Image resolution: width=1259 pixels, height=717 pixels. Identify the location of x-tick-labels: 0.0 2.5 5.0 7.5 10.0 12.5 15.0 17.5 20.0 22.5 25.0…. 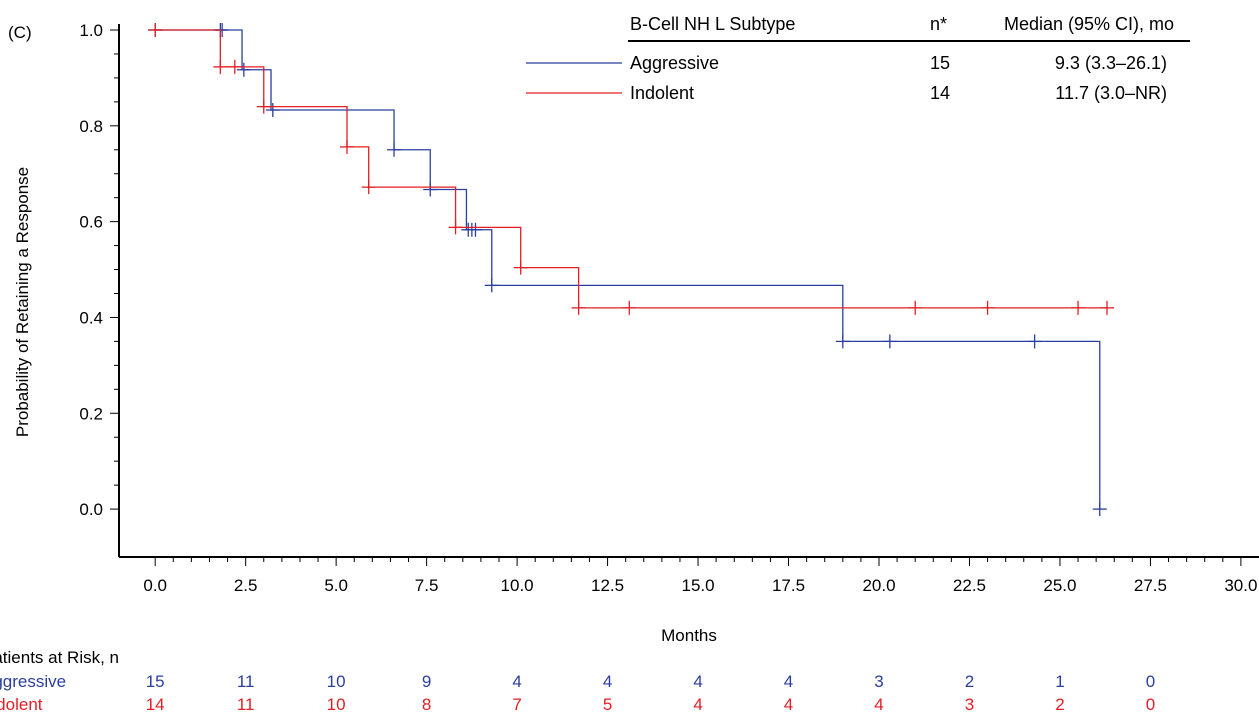
(700, 585).